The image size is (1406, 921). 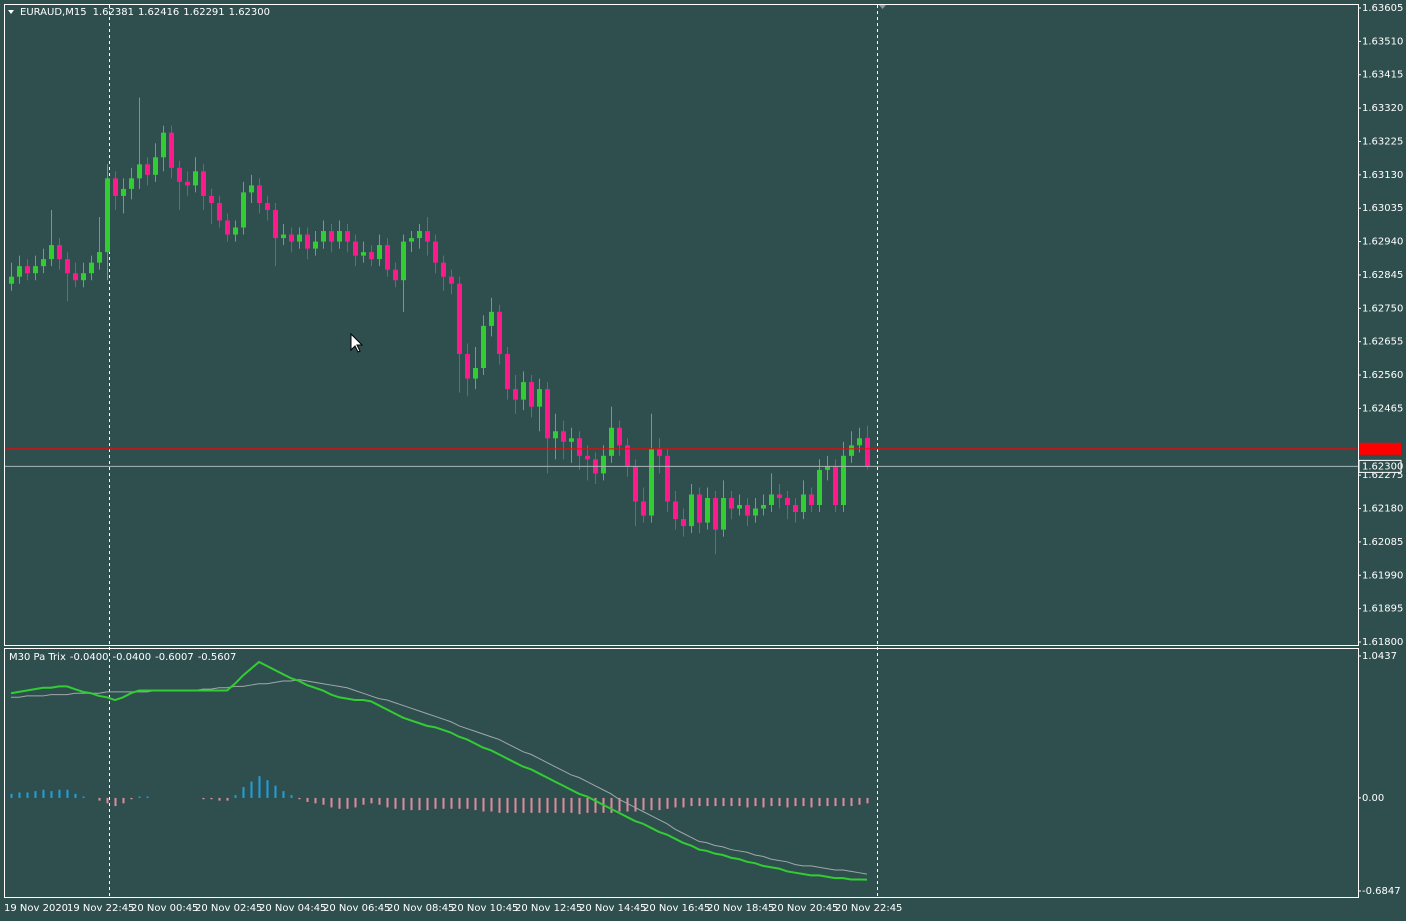 What do you see at coordinates (1382, 509) in the screenshot?
I see `y-tick-label: 1.62180` at bounding box center [1382, 509].